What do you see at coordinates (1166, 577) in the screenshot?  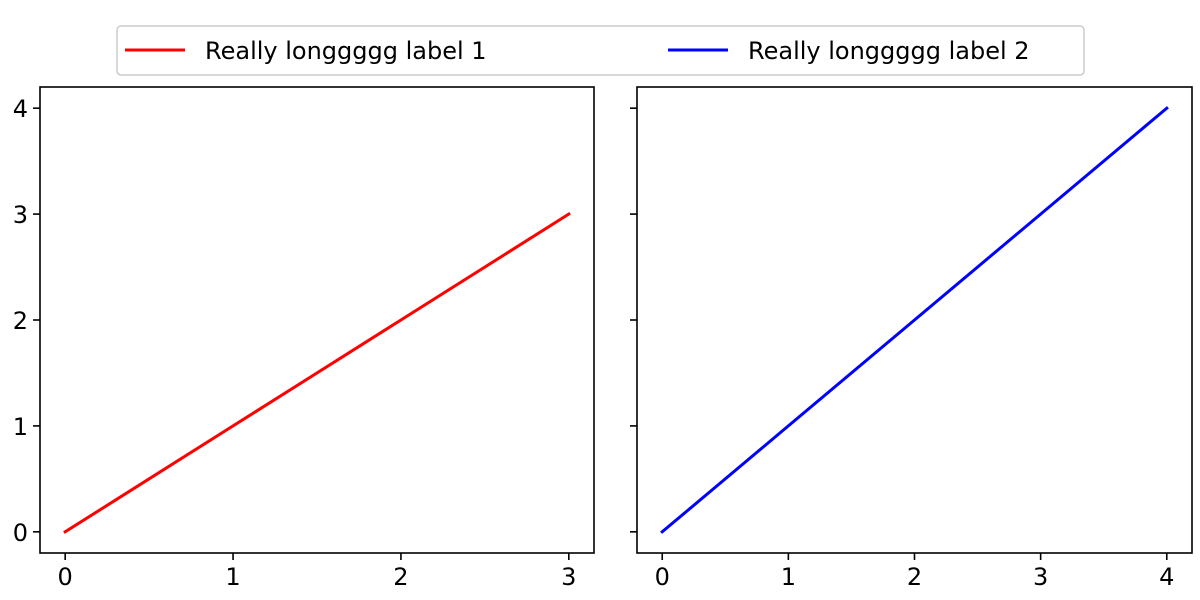 I see `x-tick-label: 4` at bounding box center [1166, 577].